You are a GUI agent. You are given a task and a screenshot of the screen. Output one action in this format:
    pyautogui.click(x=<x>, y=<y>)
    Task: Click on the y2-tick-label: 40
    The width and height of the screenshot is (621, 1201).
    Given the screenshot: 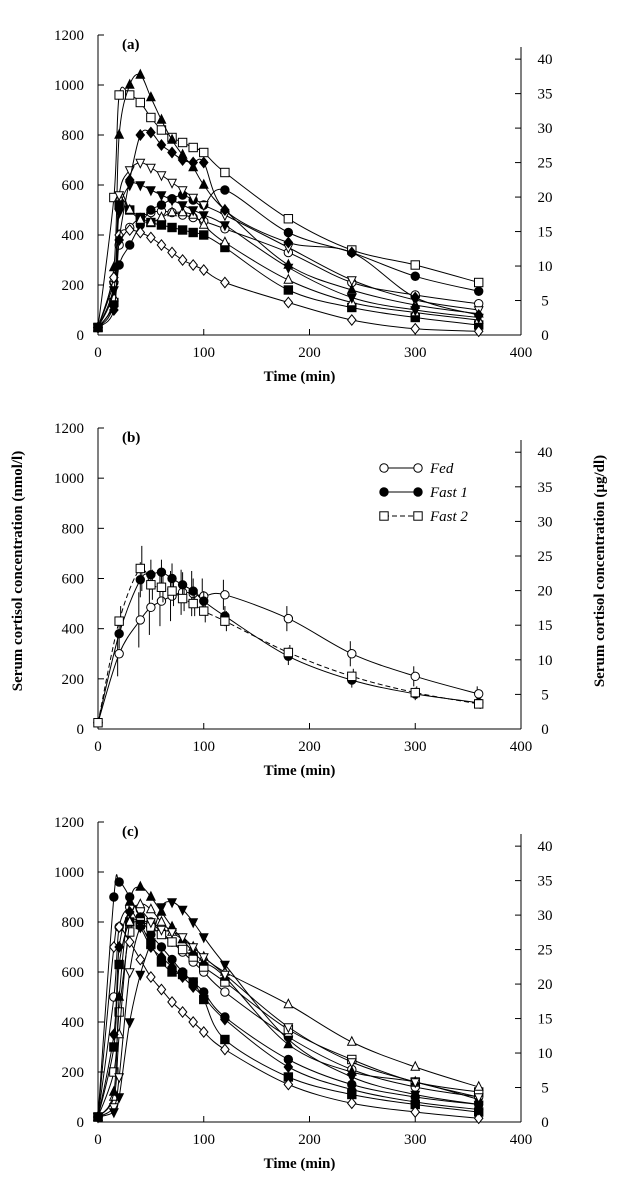 What is the action you would take?
    pyautogui.click(x=545, y=453)
    